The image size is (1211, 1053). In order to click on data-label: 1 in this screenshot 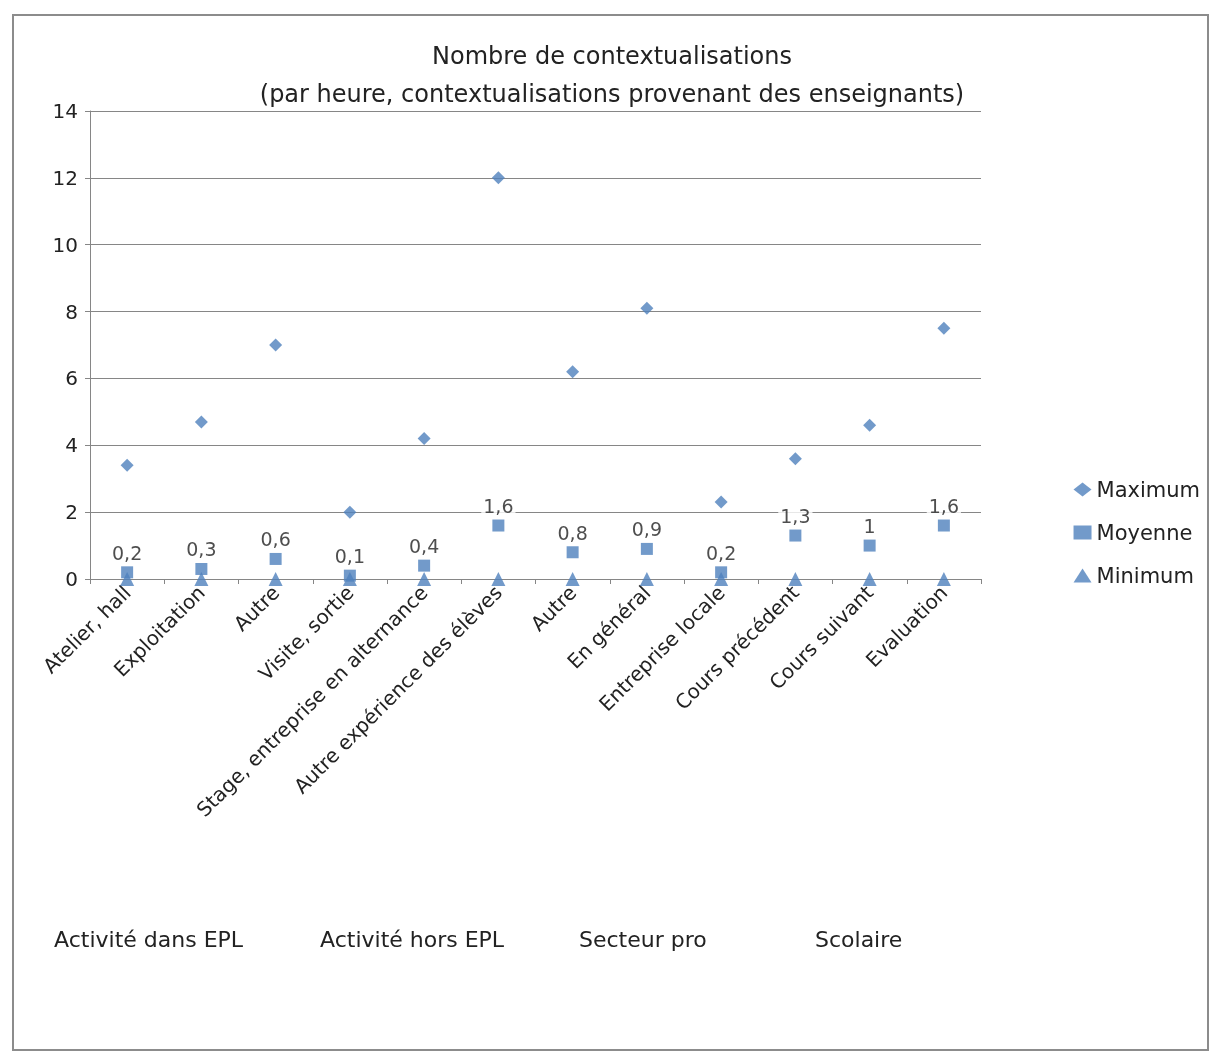, I will do `click(869, 526)`.